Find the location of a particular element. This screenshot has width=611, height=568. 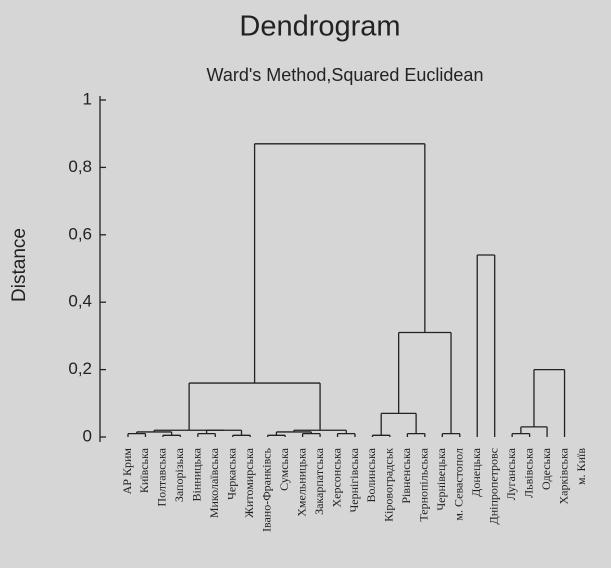

y-tick-label: 0,6 is located at coordinates (80, 233).